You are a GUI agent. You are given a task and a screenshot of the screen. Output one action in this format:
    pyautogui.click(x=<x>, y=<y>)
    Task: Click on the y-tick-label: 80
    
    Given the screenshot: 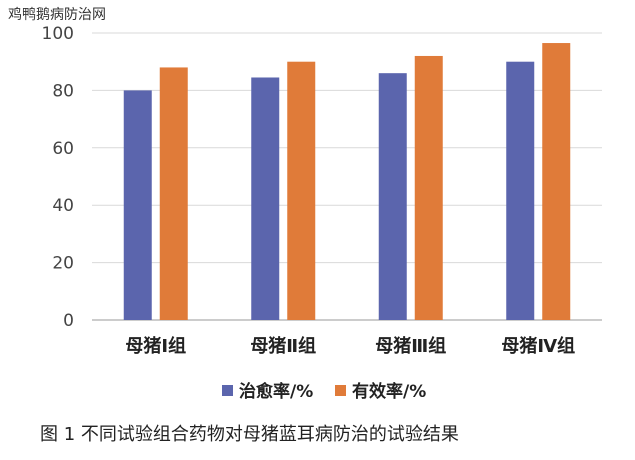 What is the action you would take?
    pyautogui.click(x=63, y=91)
    